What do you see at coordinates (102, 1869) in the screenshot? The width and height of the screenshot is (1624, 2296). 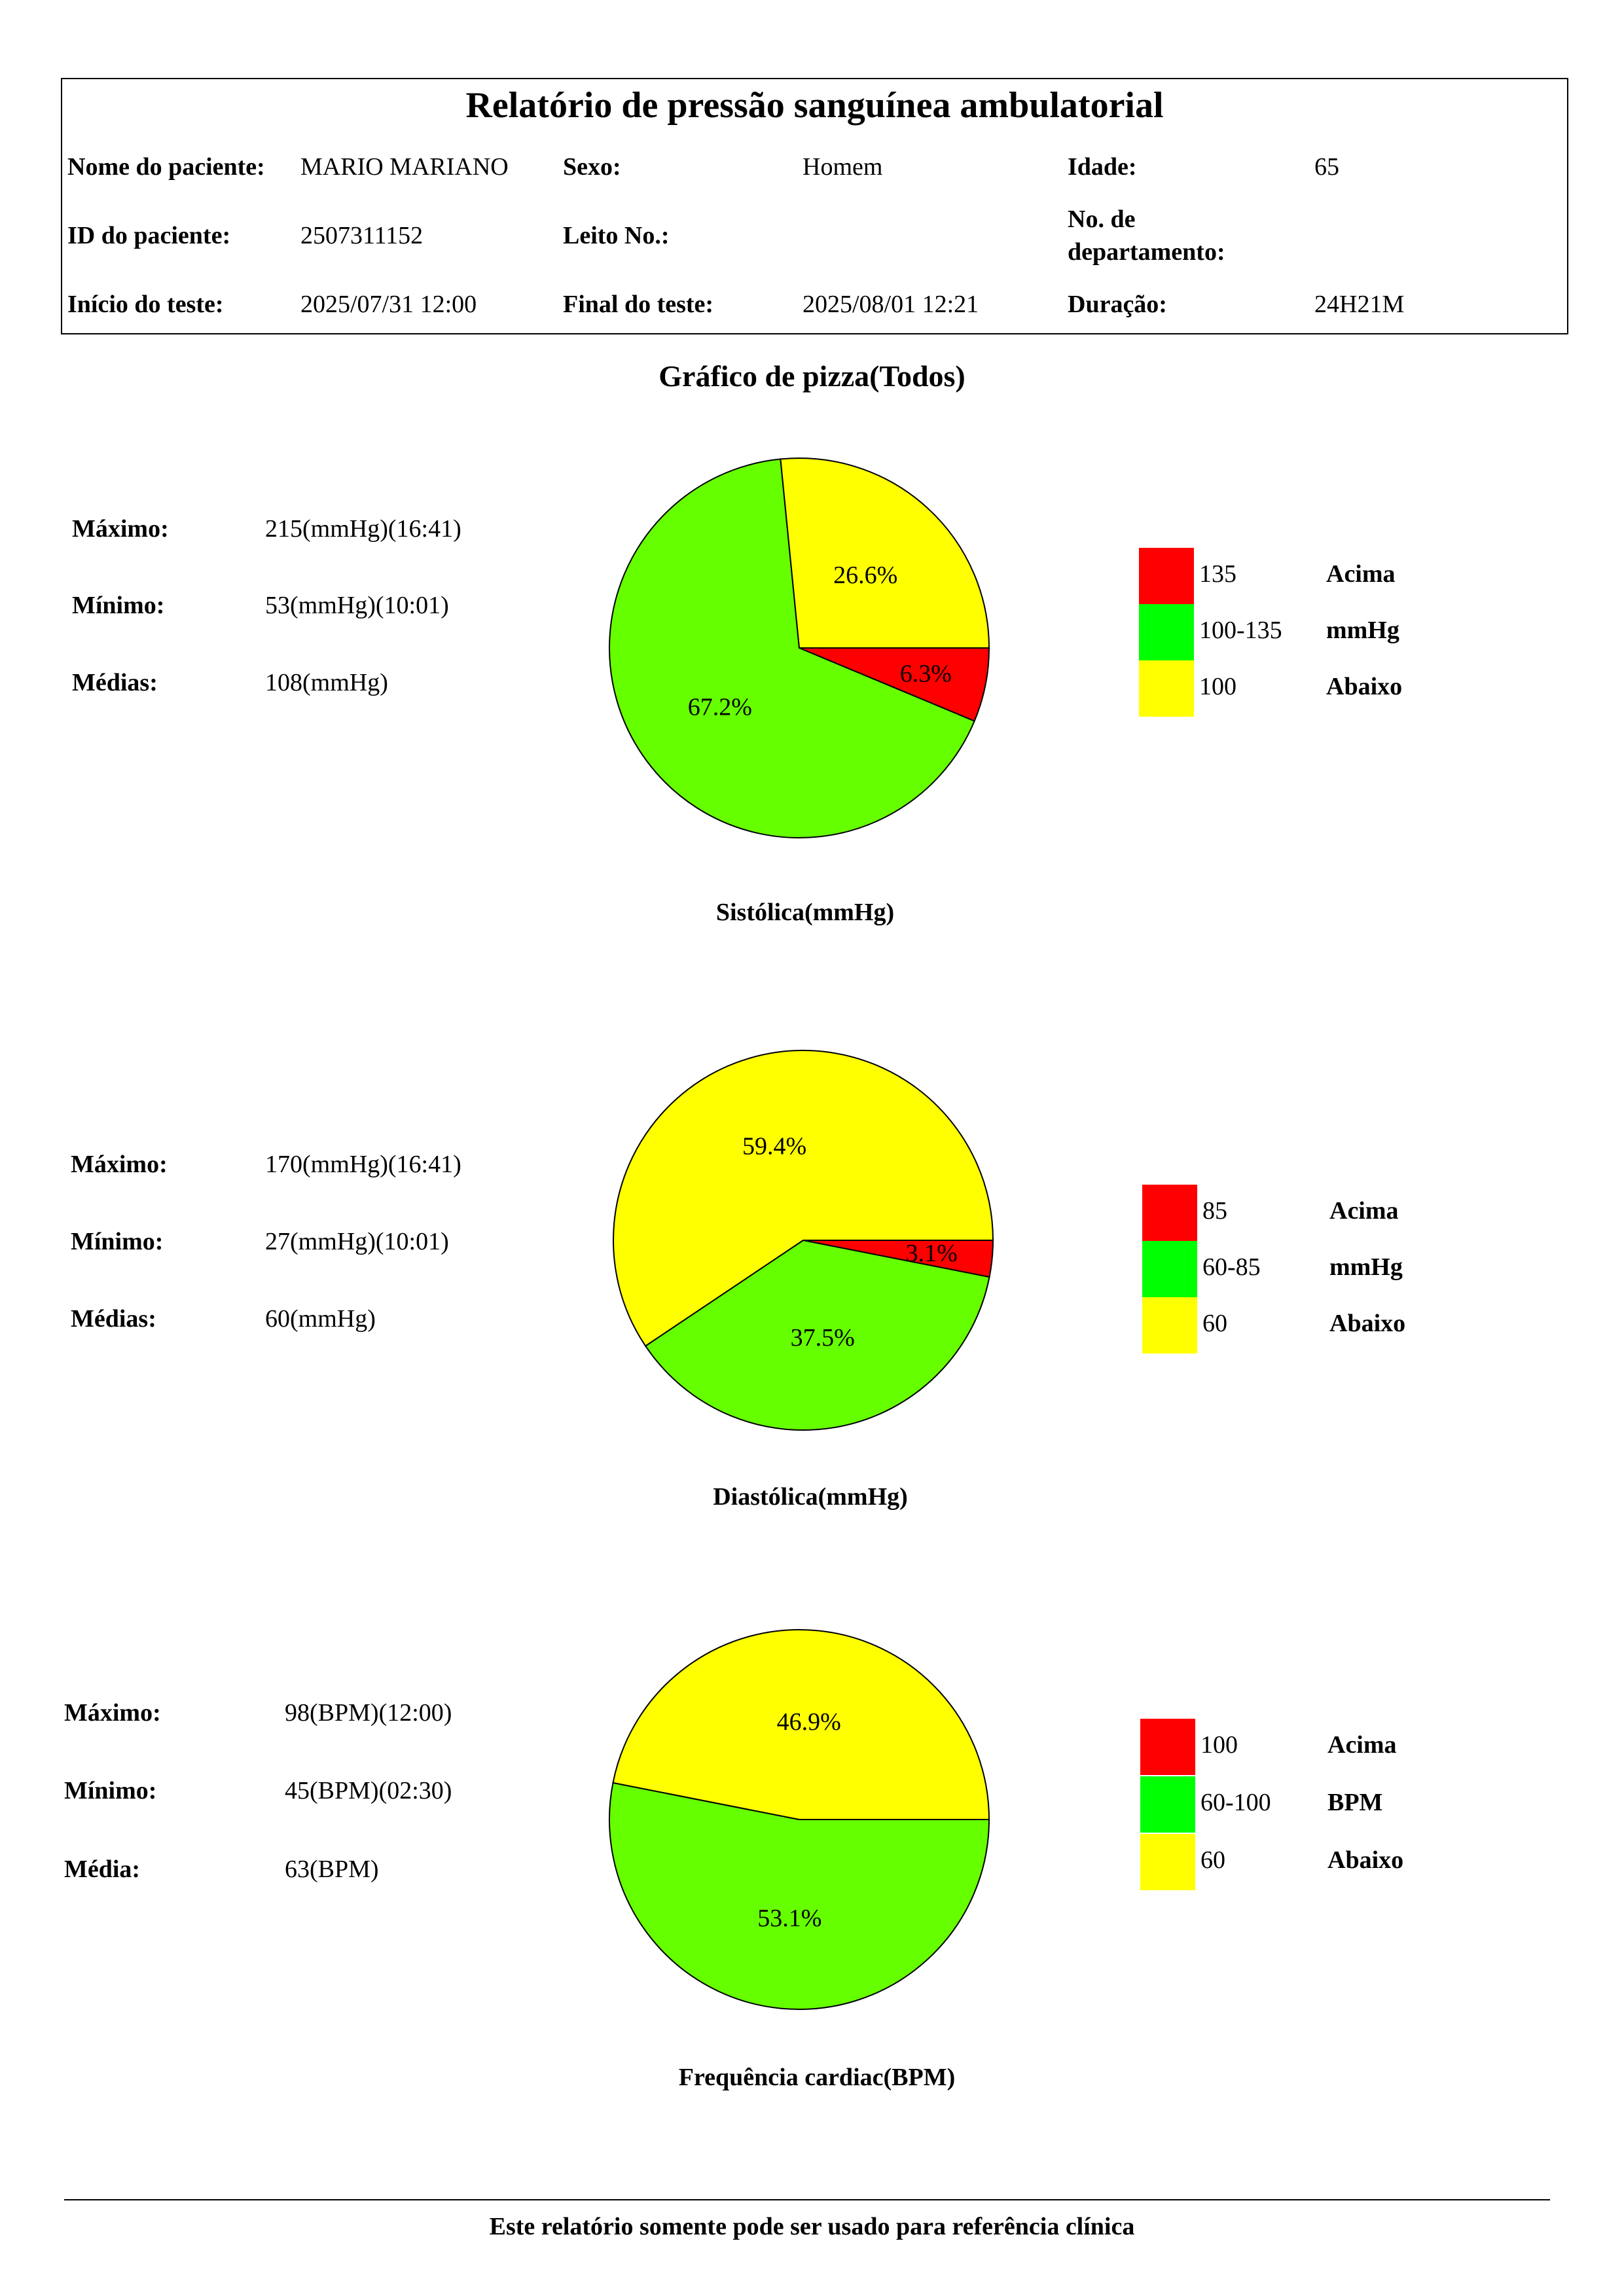 I see `hr-avg-label: Média:` at bounding box center [102, 1869].